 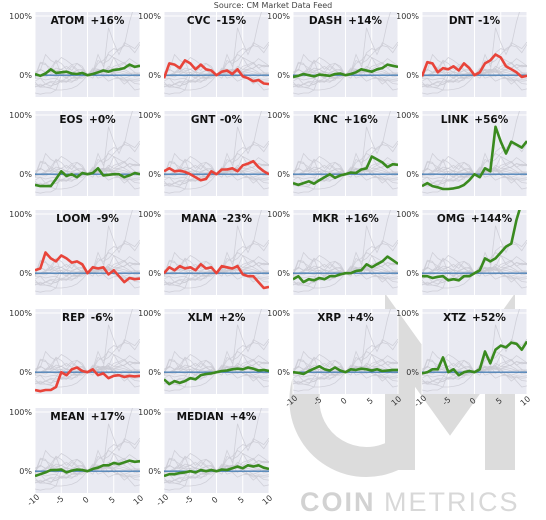 What do you see at coordinates (489, 318) in the screenshot?
I see `panel-title-change: +52%` at bounding box center [489, 318].